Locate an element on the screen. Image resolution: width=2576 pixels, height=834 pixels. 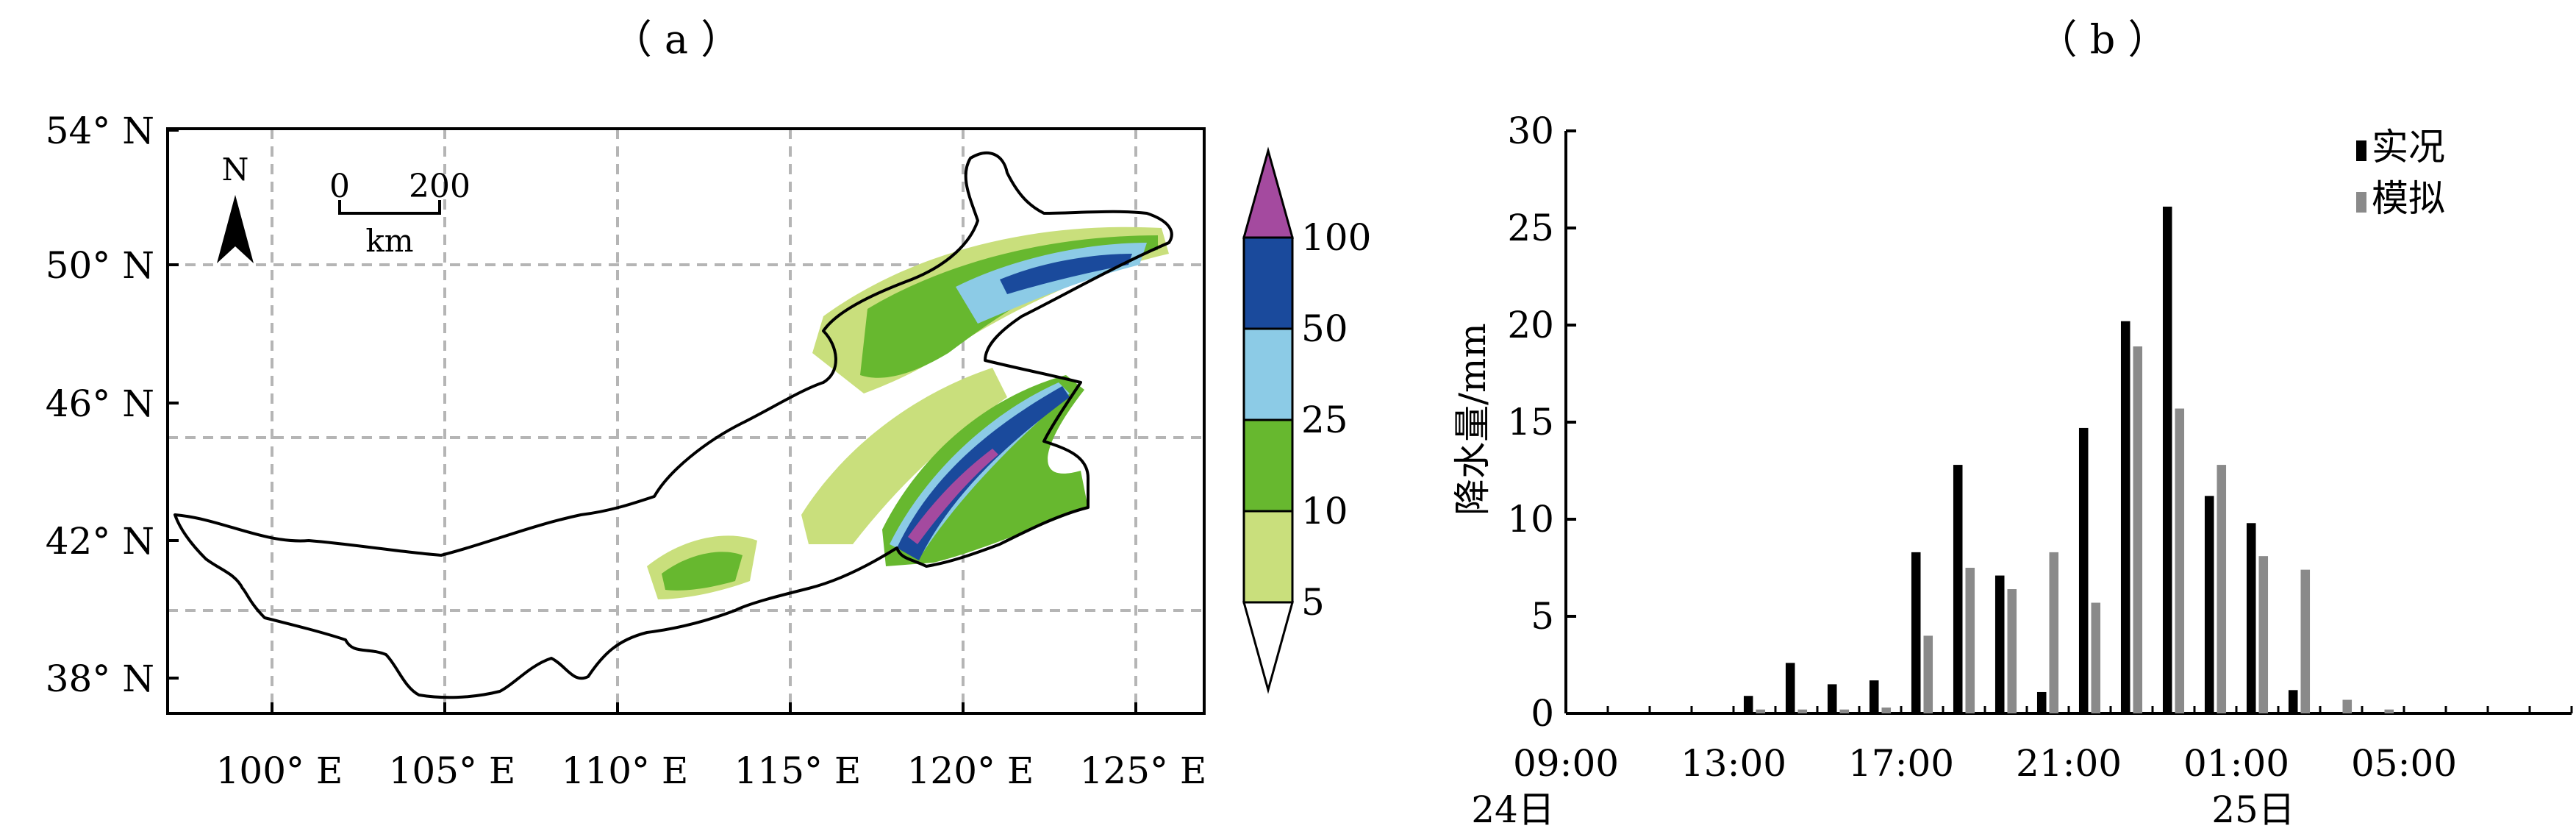
scale-unit-label: km is located at coordinates (389, 241).